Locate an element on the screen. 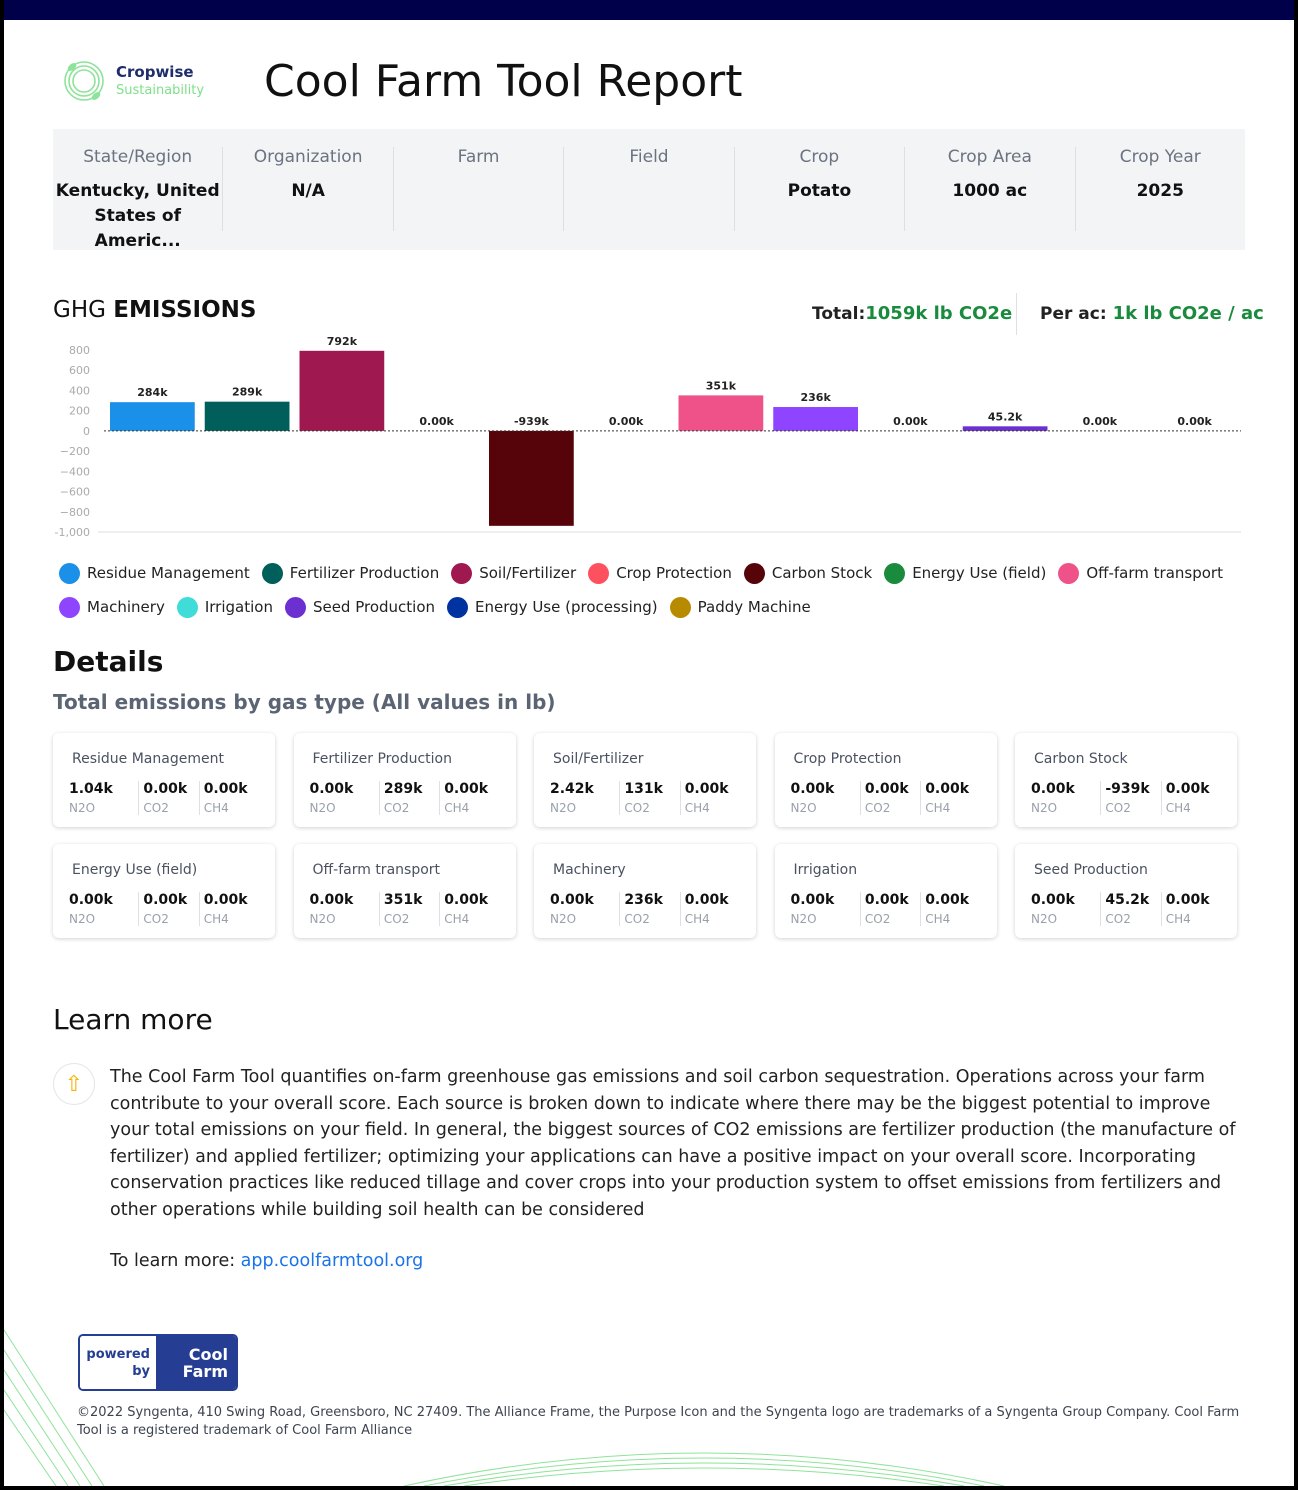 This screenshot has height=1490, width=1298. coolfarmtool-link: app.coolfarmtool.org is located at coordinates (332, 1261).